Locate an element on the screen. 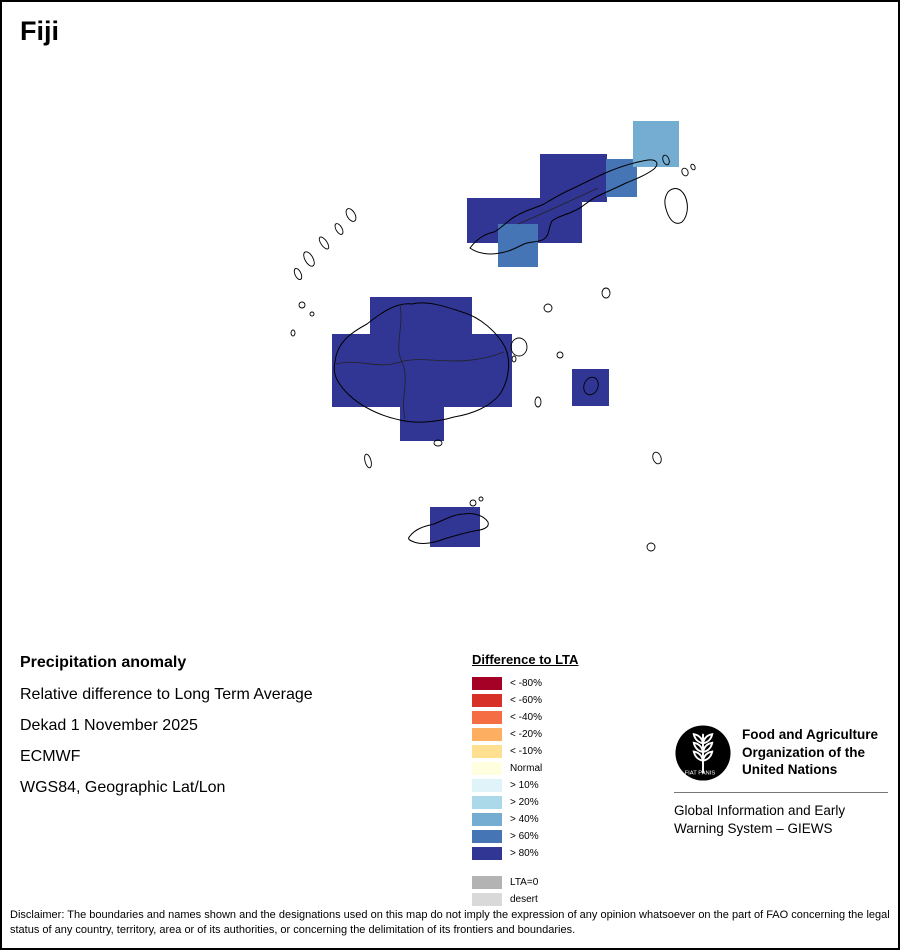  legend-item: desert is located at coordinates (547, 899).